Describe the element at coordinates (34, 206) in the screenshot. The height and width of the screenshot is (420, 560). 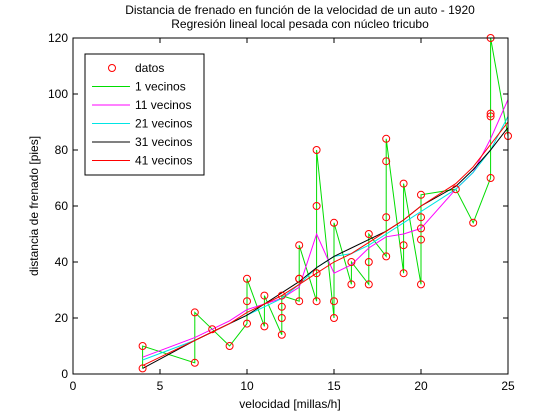
I see `y-axis-label: distancia de frenado [pies]` at that location.